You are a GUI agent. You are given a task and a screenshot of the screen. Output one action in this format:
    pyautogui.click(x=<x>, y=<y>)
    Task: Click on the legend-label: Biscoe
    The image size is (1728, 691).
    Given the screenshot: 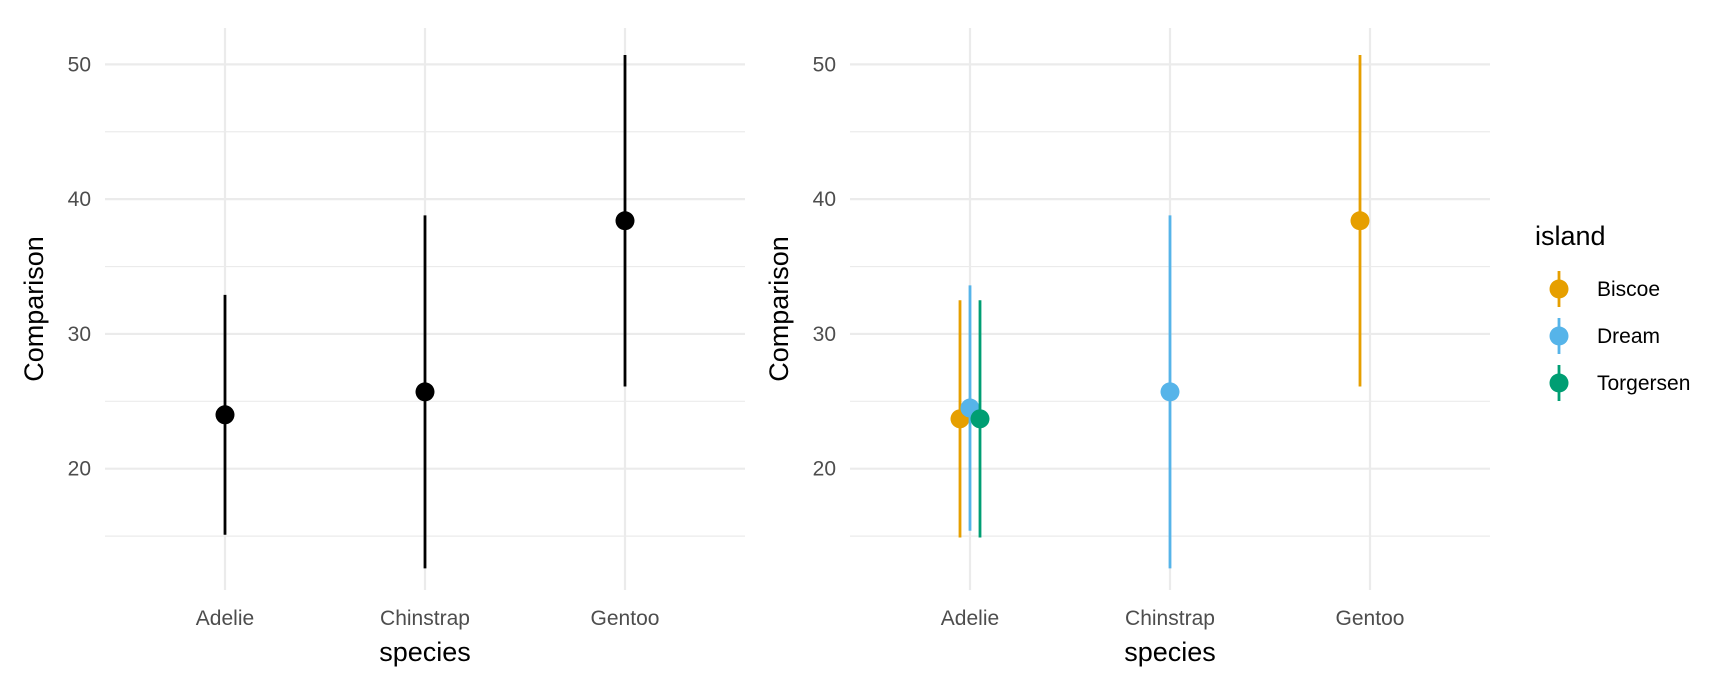 What is the action you would take?
    pyautogui.click(x=1628, y=289)
    